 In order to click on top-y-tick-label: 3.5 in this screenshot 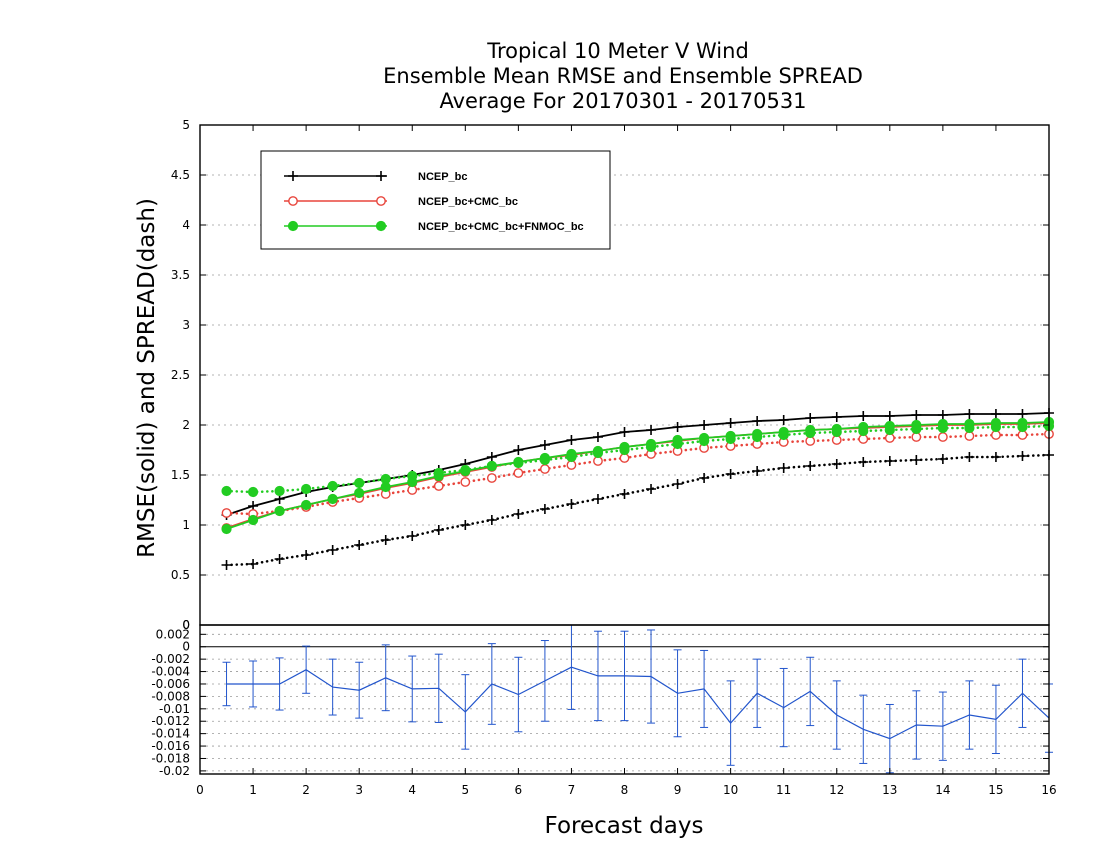, I will do `click(180, 275)`.